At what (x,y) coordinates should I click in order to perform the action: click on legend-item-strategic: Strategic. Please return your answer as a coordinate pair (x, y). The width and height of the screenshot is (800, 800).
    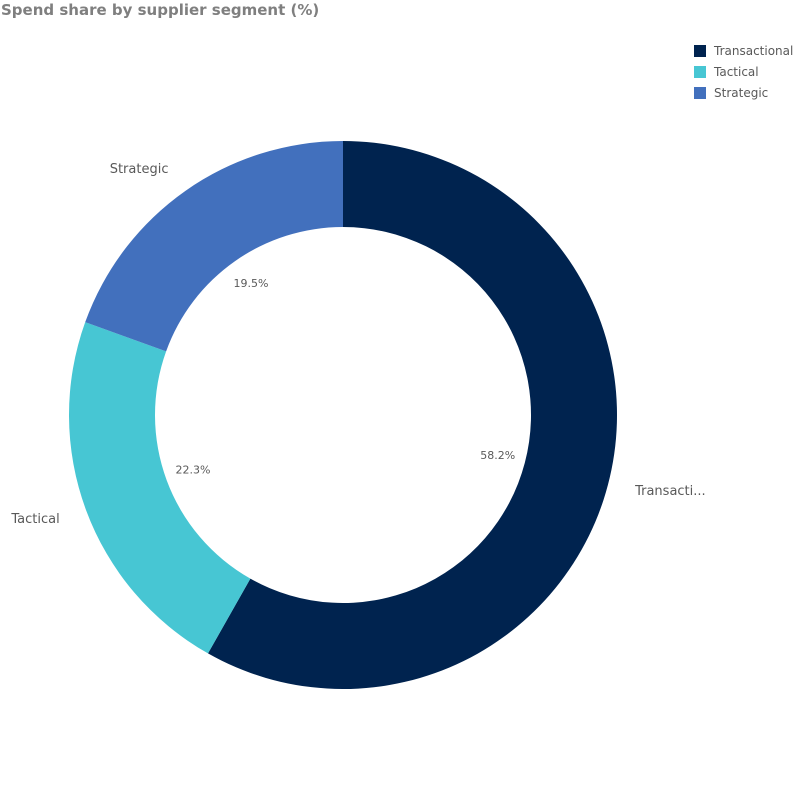
    Looking at the image, I should click on (743, 92).